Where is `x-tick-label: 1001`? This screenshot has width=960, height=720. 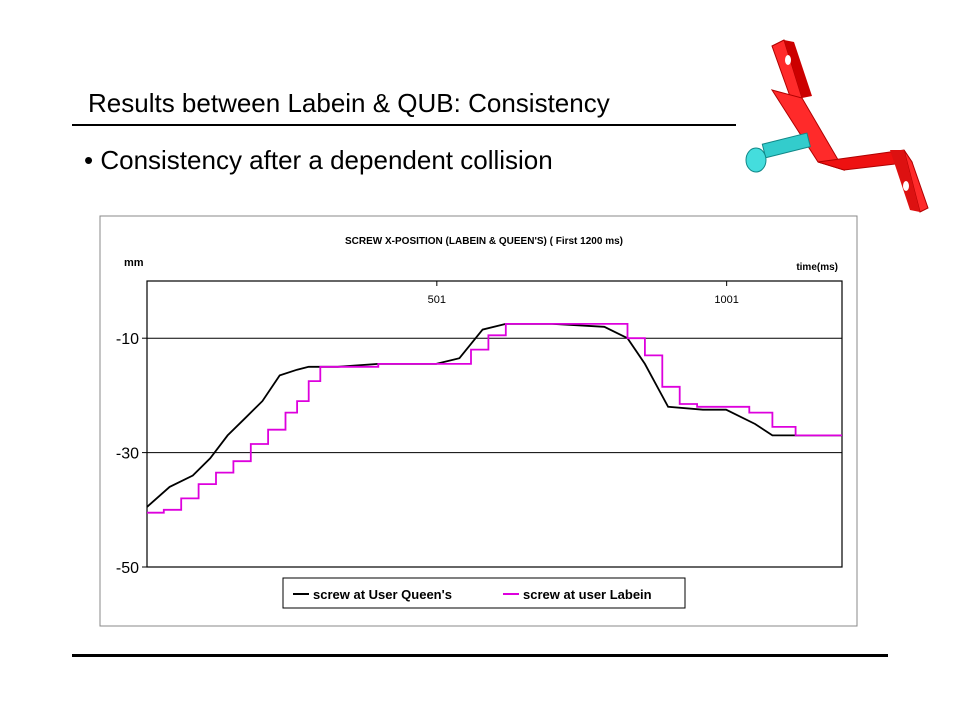
x-tick-label: 1001 is located at coordinates (726, 300).